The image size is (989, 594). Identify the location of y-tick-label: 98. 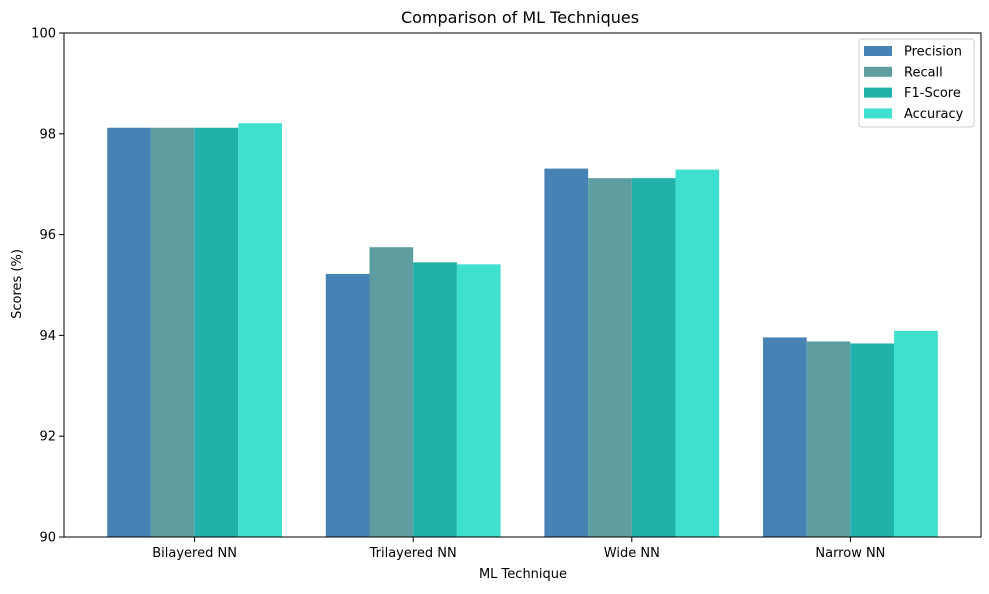
(47, 134).